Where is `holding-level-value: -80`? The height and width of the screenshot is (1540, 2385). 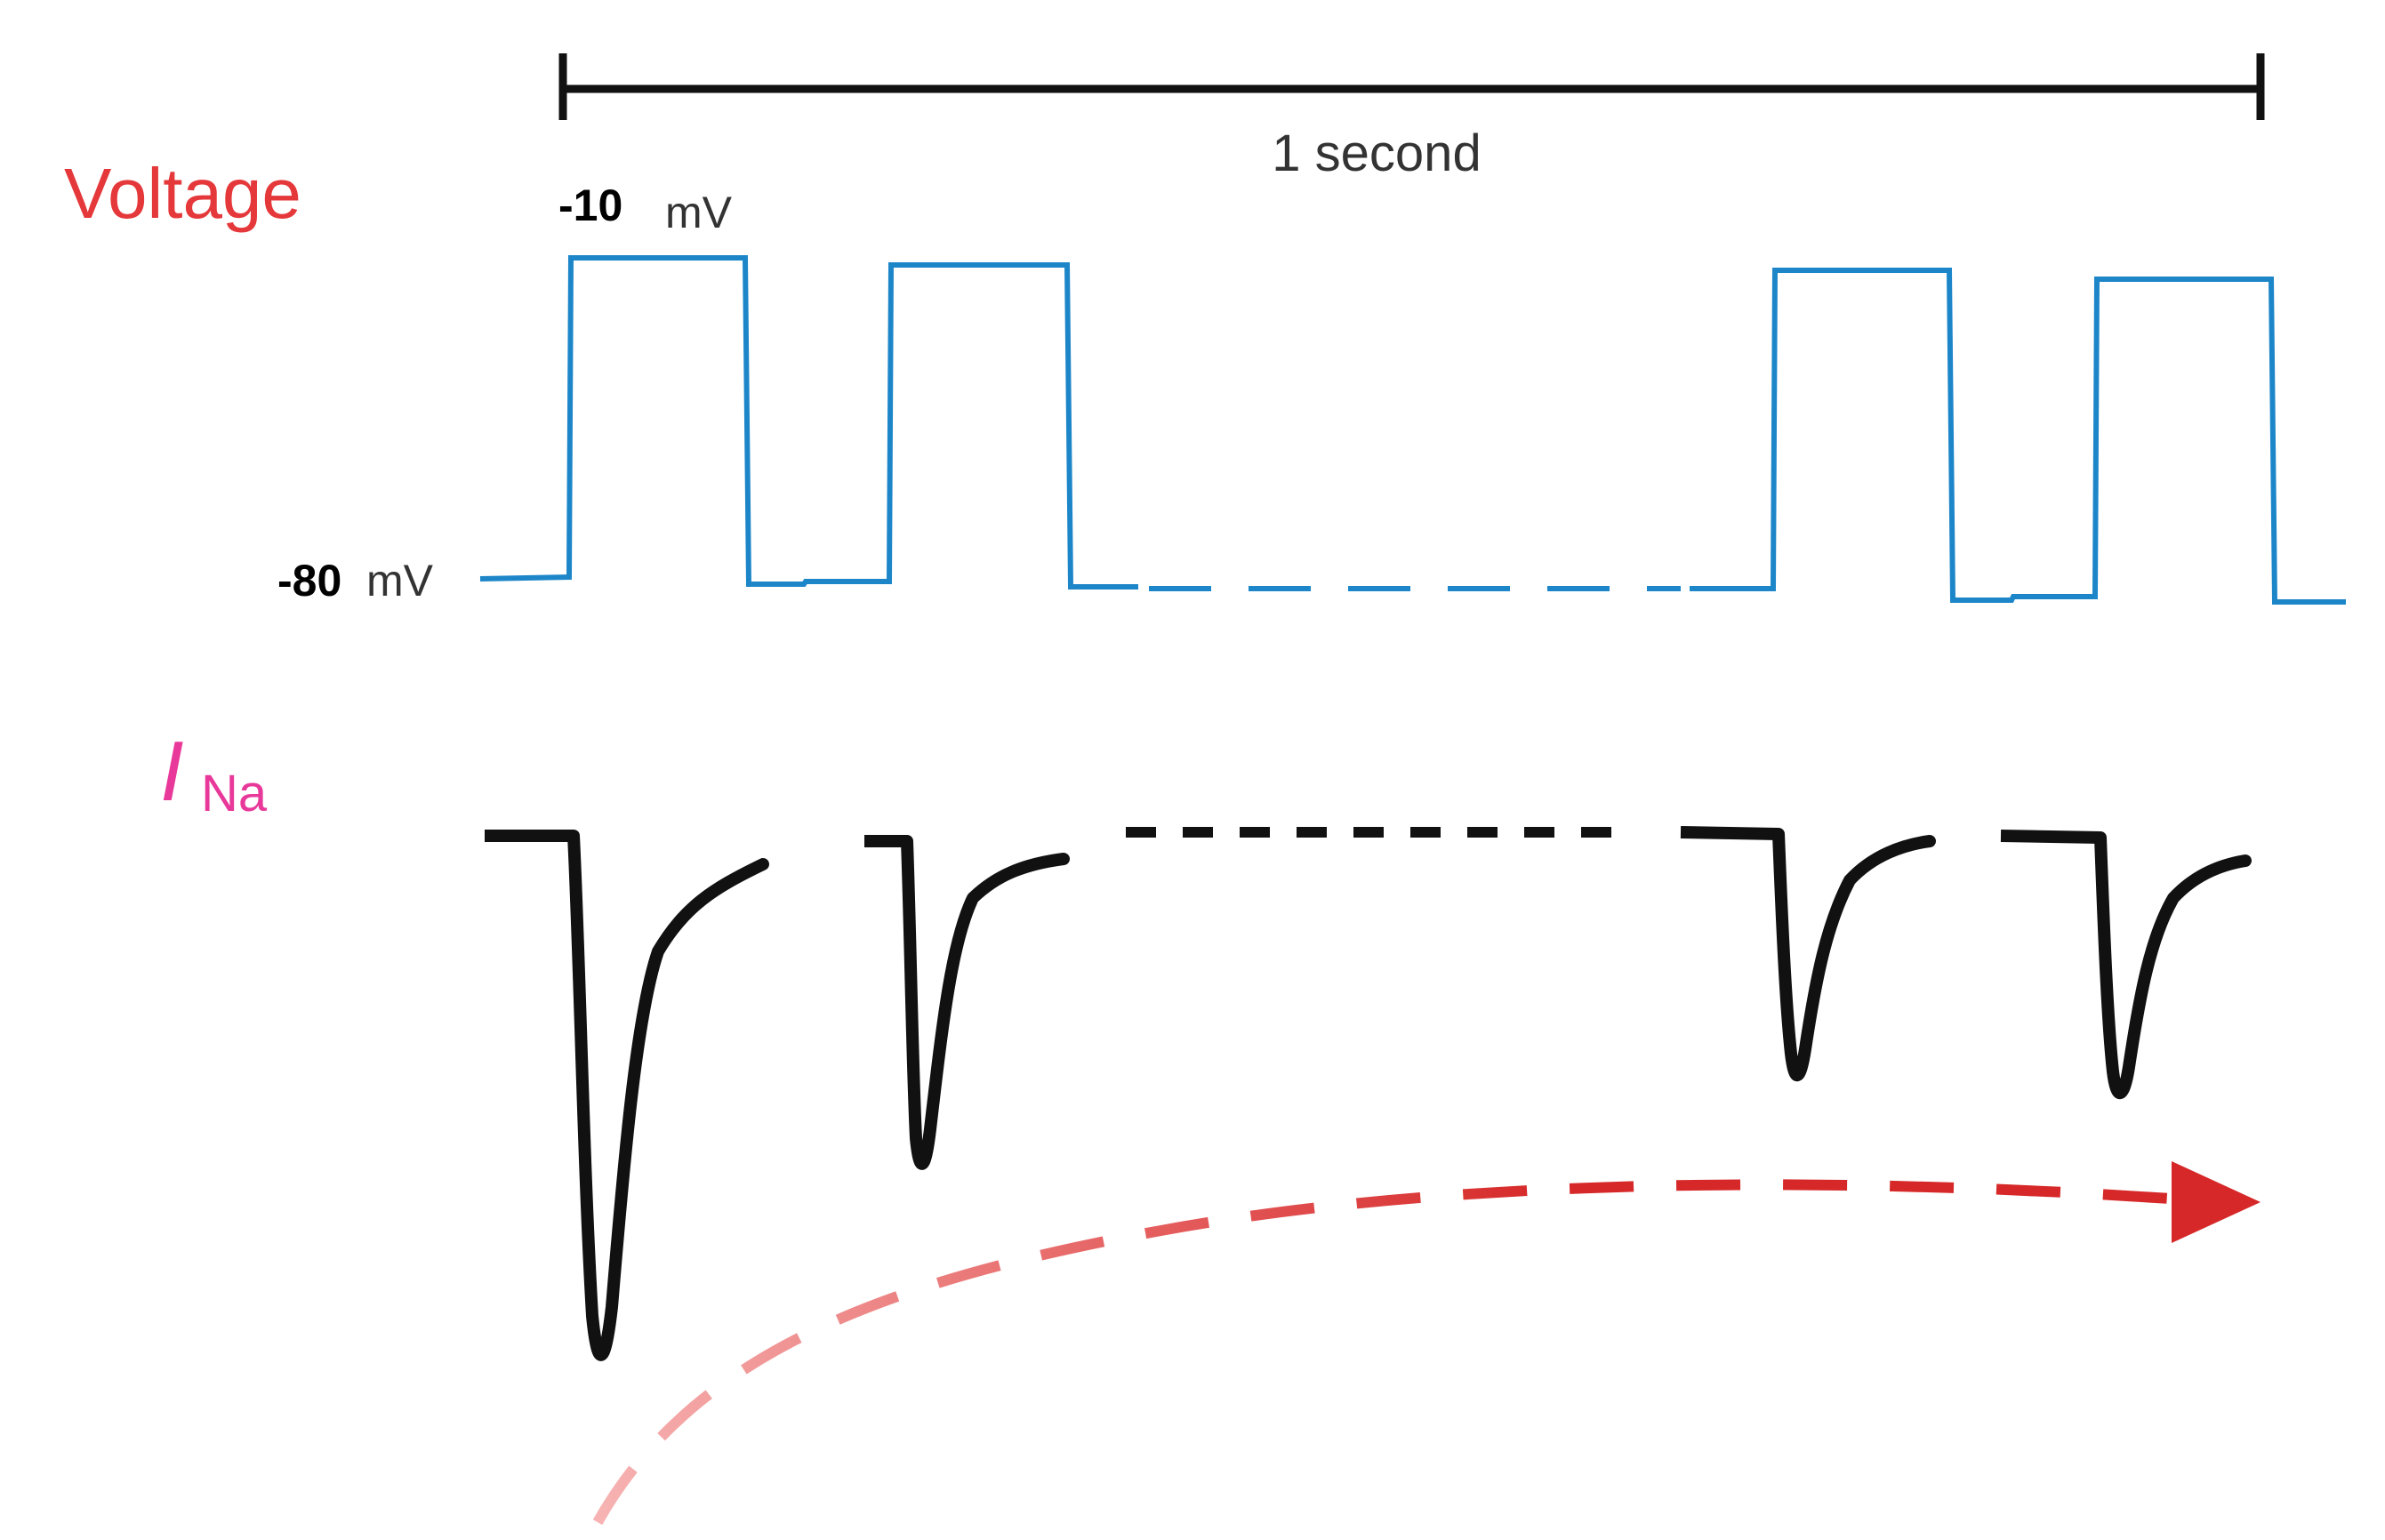 holding-level-value: -80 is located at coordinates (309, 581).